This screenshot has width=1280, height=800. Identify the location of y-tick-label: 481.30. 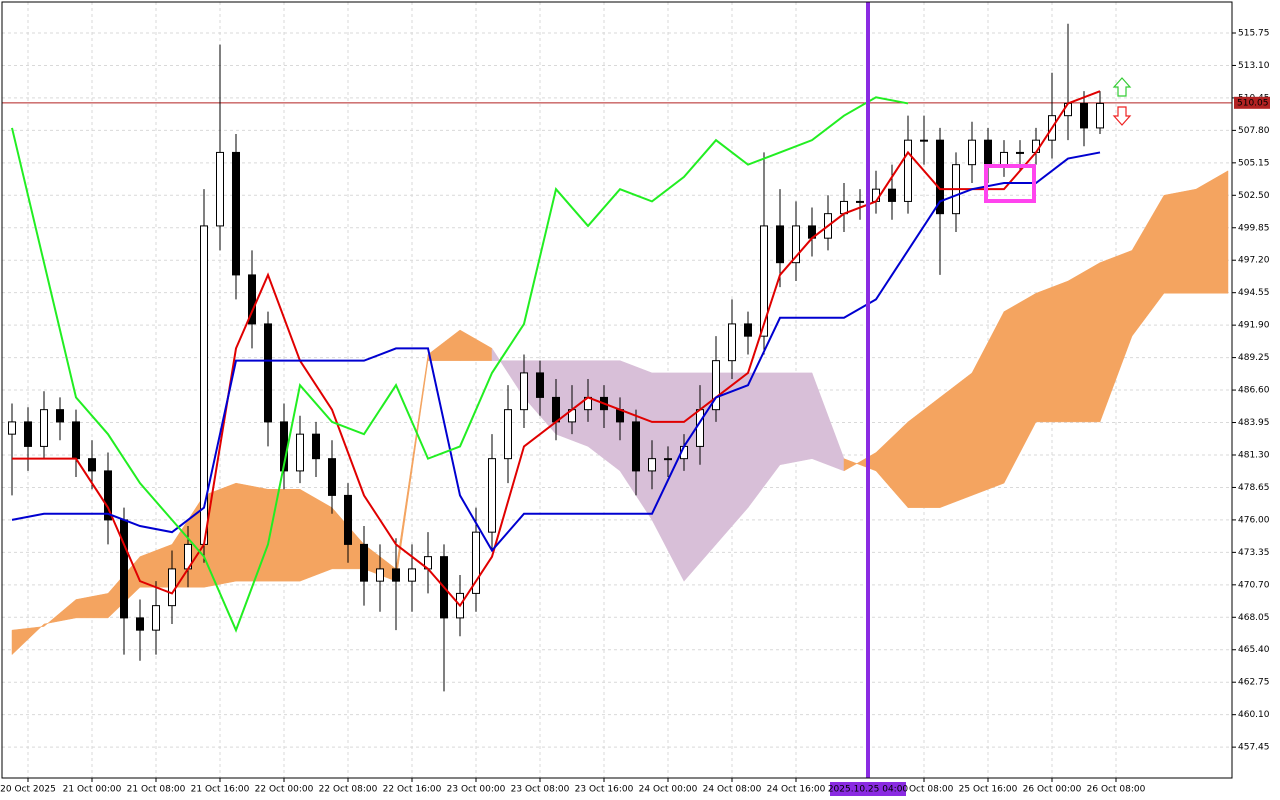
(1254, 455).